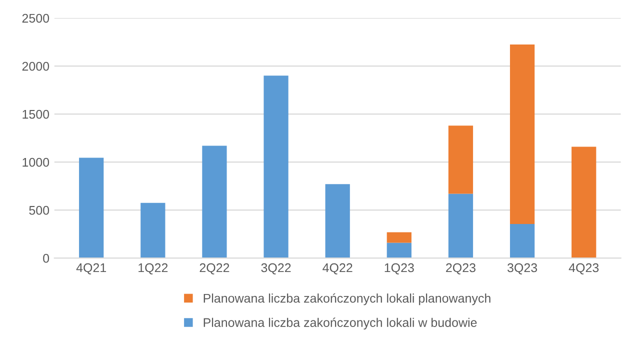 The height and width of the screenshot is (361, 640). I want to click on x-tick-label: 1Q22, so click(153, 268).